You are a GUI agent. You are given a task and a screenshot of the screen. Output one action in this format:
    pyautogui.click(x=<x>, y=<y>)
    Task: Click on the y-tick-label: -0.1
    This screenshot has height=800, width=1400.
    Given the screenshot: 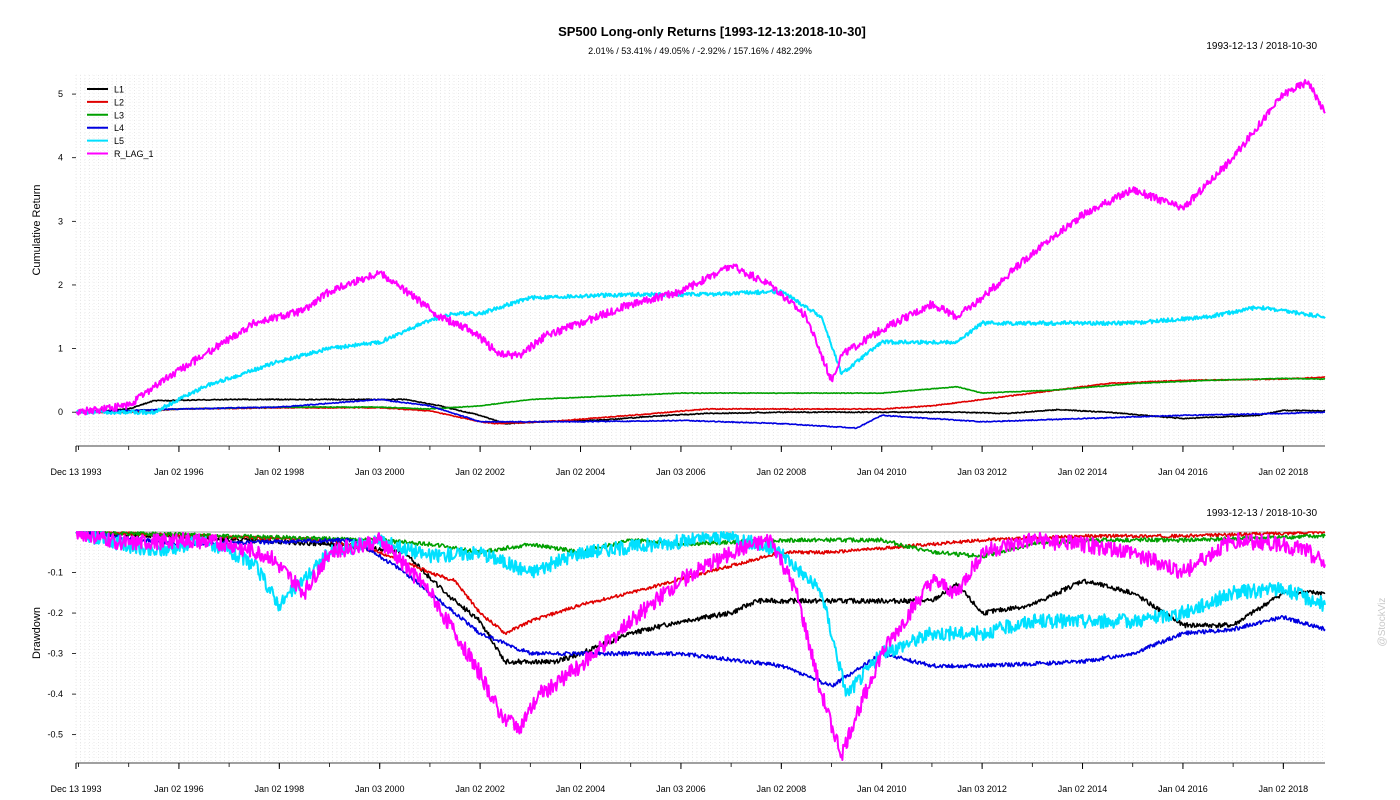 What is the action you would take?
    pyautogui.click(x=55, y=573)
    